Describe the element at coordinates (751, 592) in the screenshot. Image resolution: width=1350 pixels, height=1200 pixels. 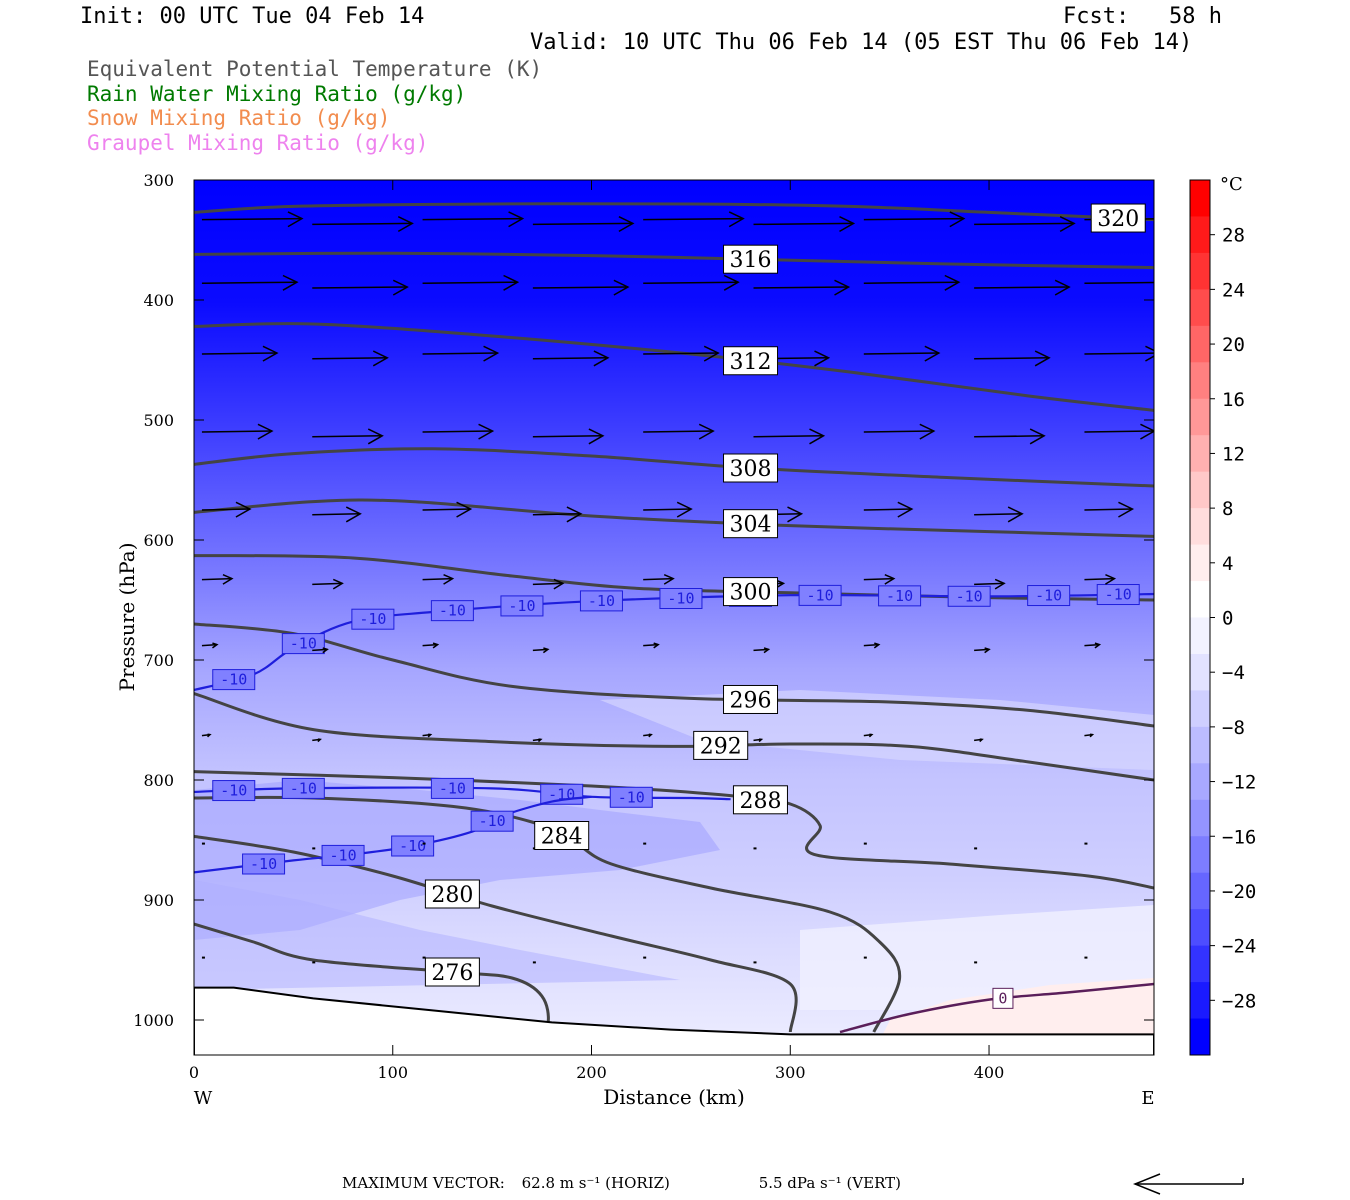
I see `theta-e-label-300: 300` at that location.